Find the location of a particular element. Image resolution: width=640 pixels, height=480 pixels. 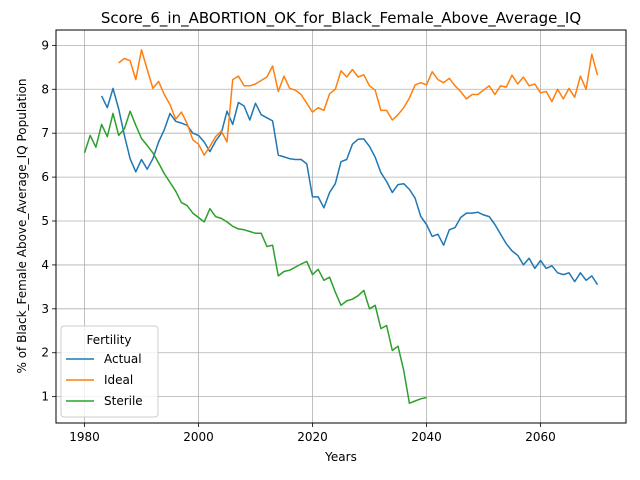

x-tick-label: 2040 is located at coordinates (426, 437).